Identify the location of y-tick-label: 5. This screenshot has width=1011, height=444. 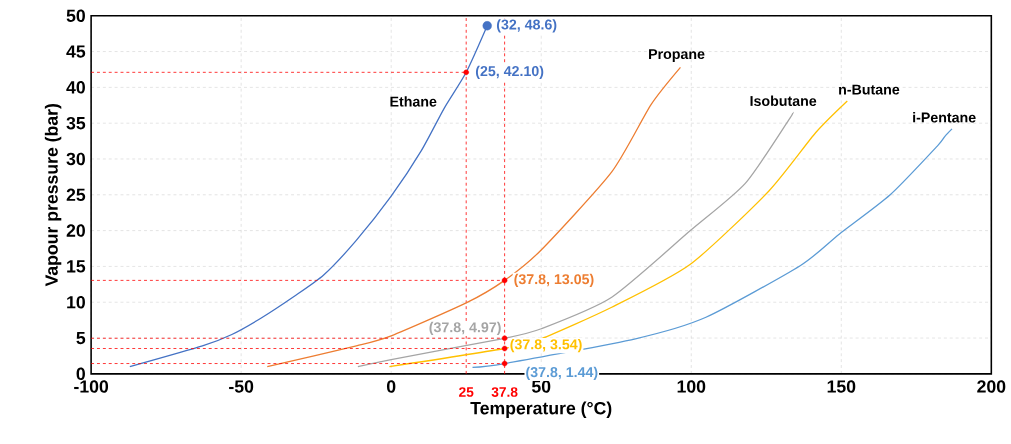
(81, 338).